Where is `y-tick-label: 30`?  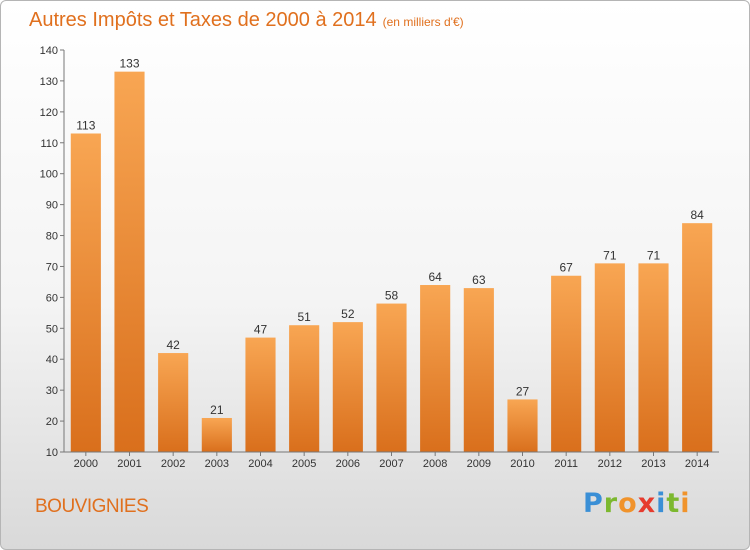 y-tick-label: 30 is located at coordinates (52, 391).